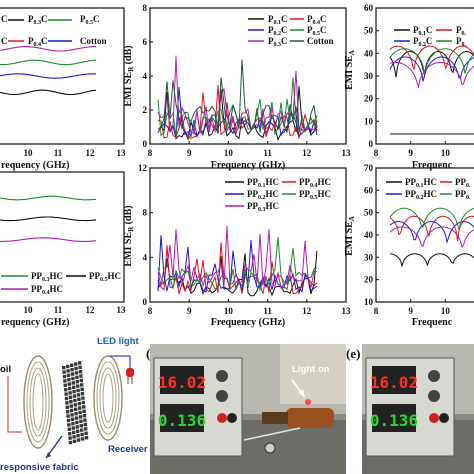  What do you see at coordinates (423, 42) in the screenshot?
I see `legend-item: P0.2C` at bounding box center [423, 42].